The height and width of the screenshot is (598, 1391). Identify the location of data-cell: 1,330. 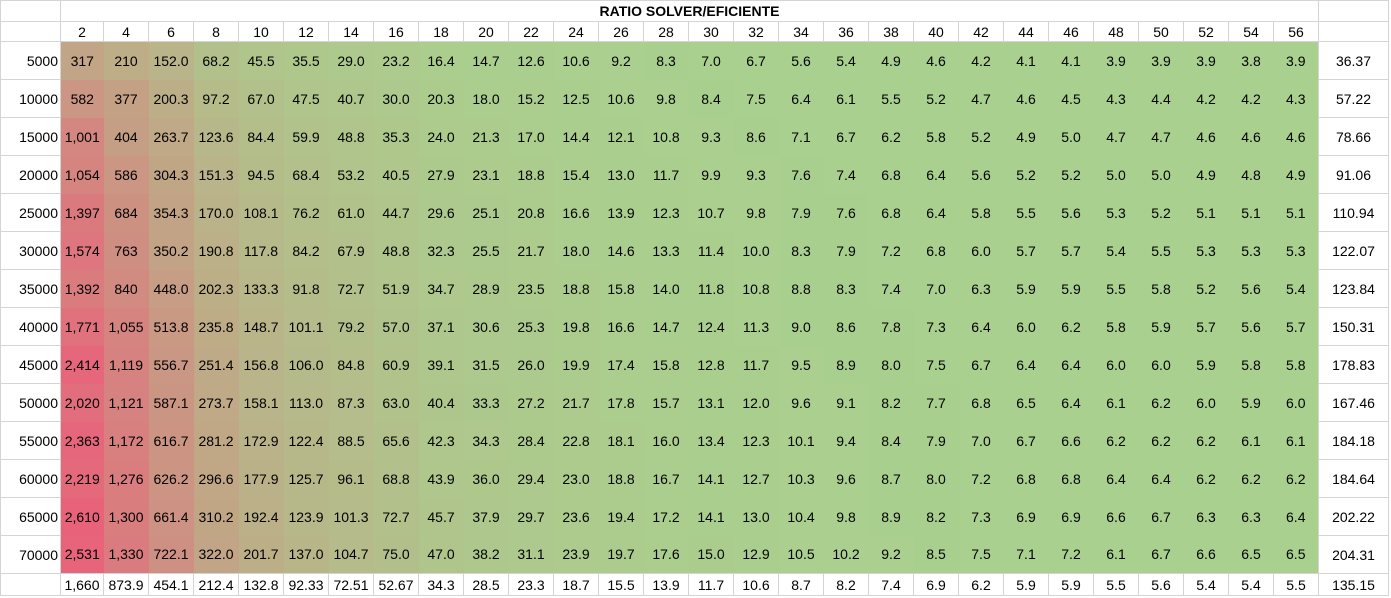
(126, 554).